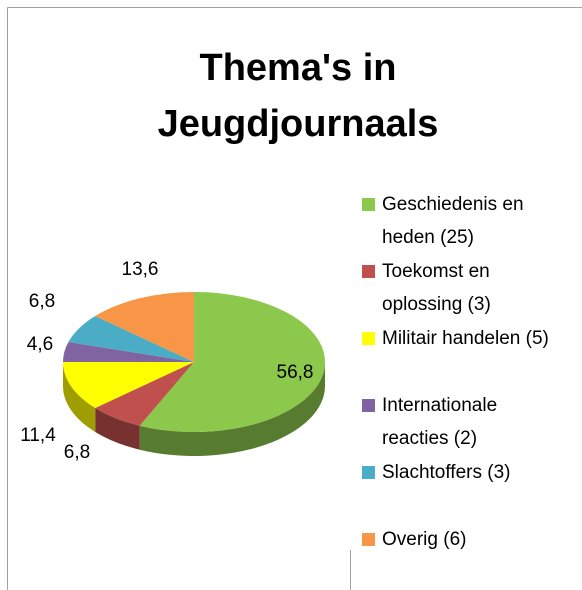 The height and width of the screenshot is (590, 582). I want to click on legend-item: Geschiedenis en heden (25), so click(462, 221).